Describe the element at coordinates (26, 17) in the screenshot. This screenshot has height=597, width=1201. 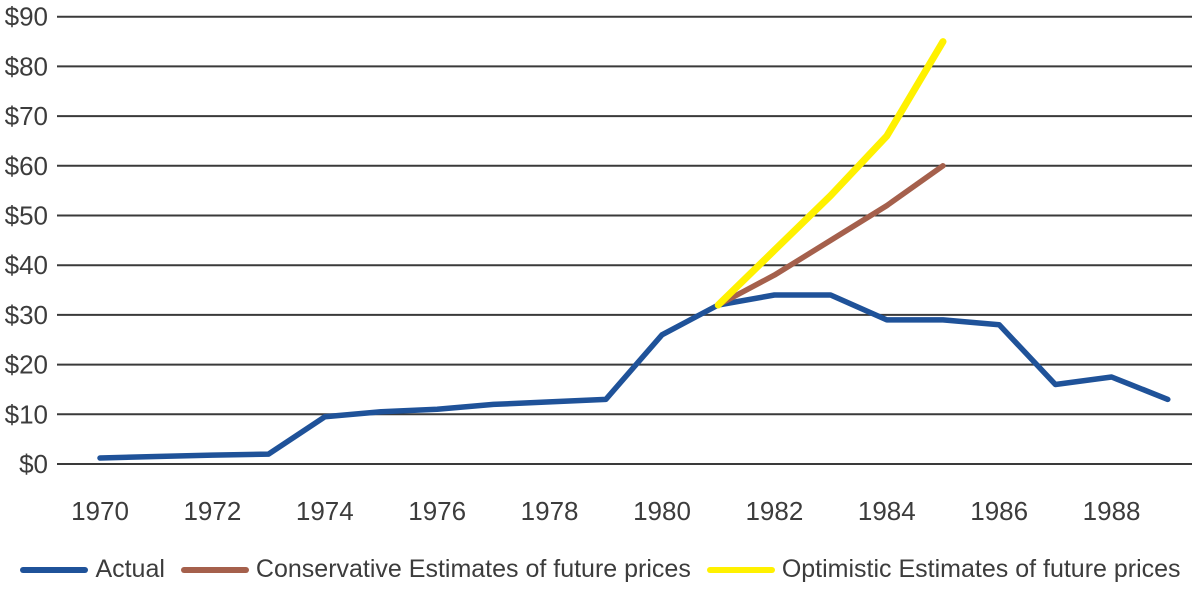
I see `y-axis-tick-label: $90` at that location.